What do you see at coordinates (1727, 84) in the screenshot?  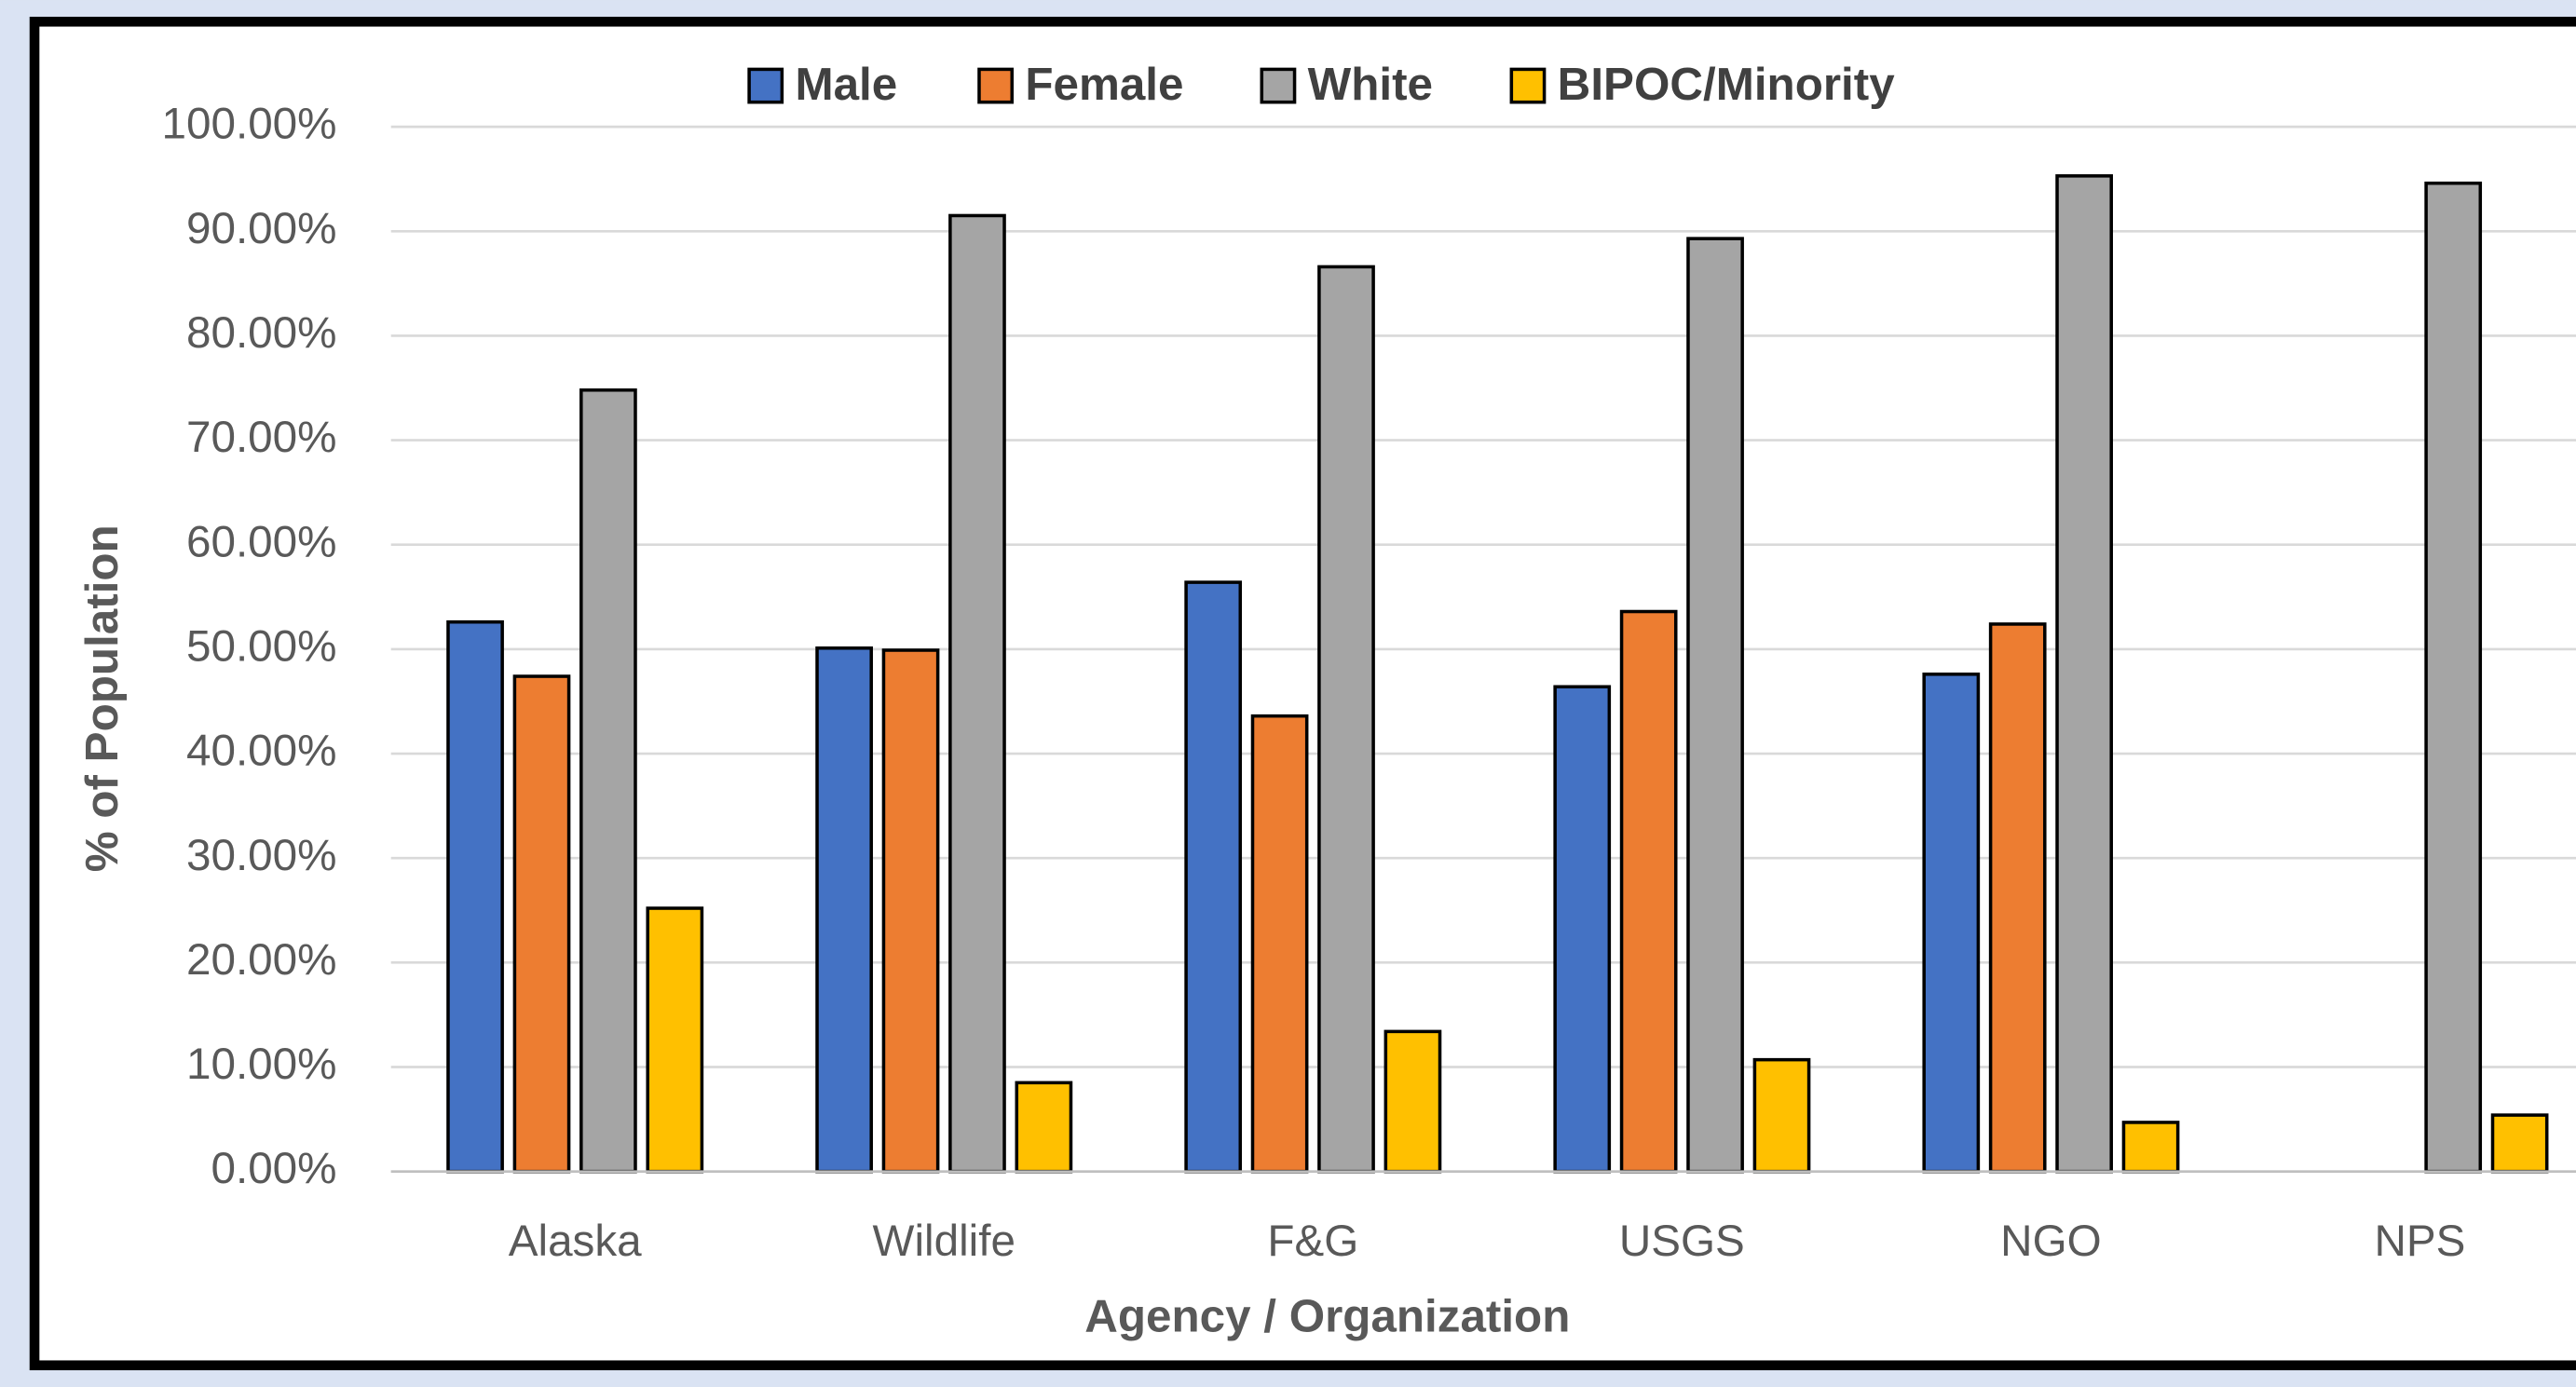 I see `legend-label: BIPOC/Minority` at bounding box center [1727, 84].